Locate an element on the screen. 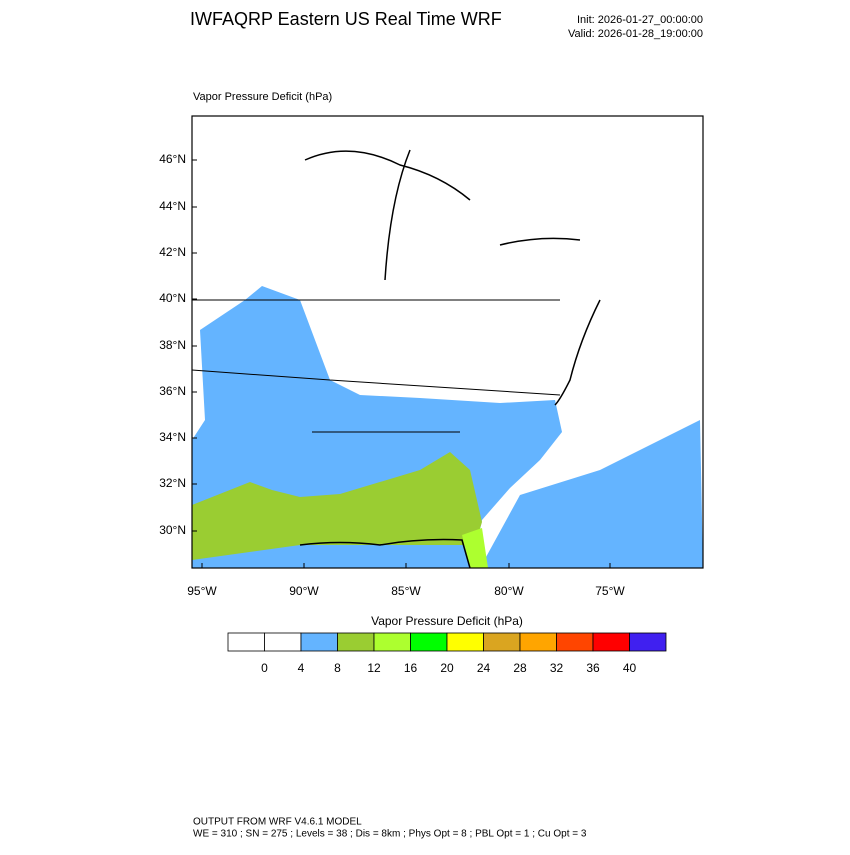 The image size is (850, 855). colorbar-label: 12 is located at coordinates (374, 668).